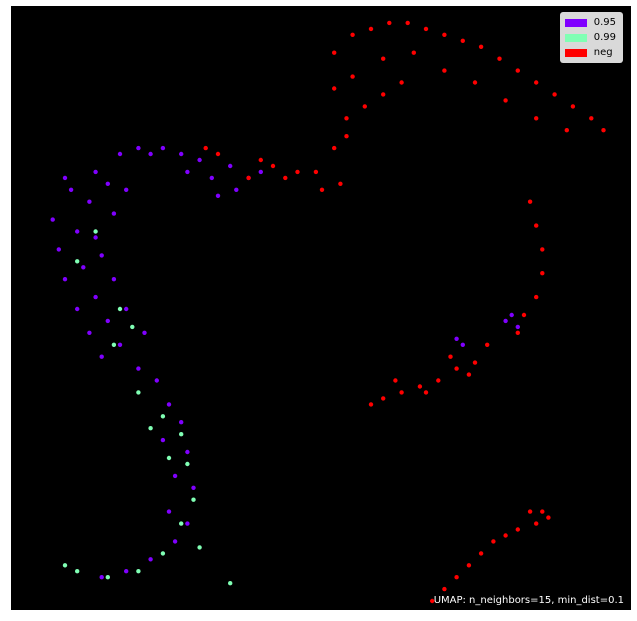  I want to click on legend-label-095: 0.95, so click(604, 22).